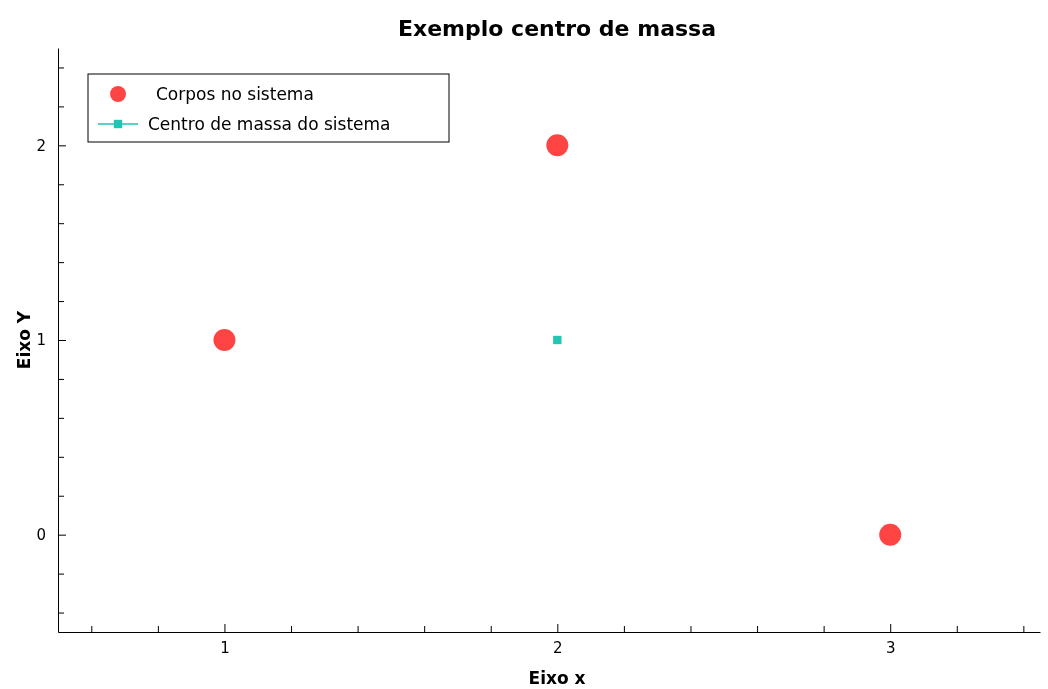  What do you see at coordinates (558, 647) in the screenshot?
I see `x-tick-label: 2` at bounding box center [558, 647].